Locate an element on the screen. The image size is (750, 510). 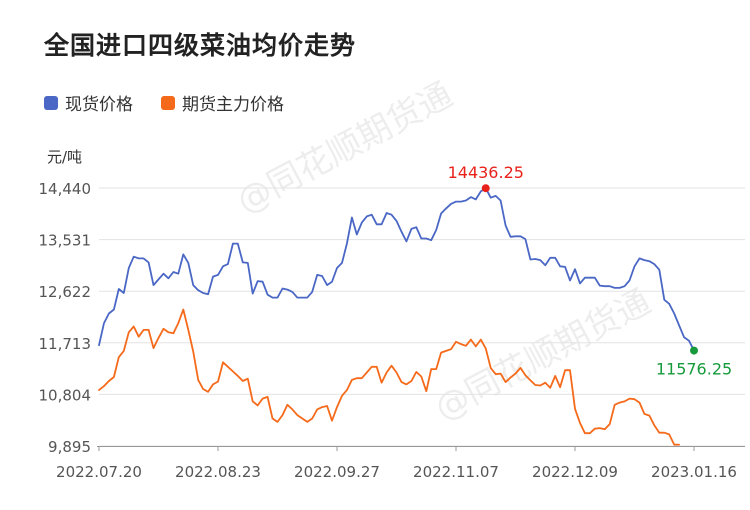
watermark-text-0: @同花顺期货通 is located at coordinates (344, 148).